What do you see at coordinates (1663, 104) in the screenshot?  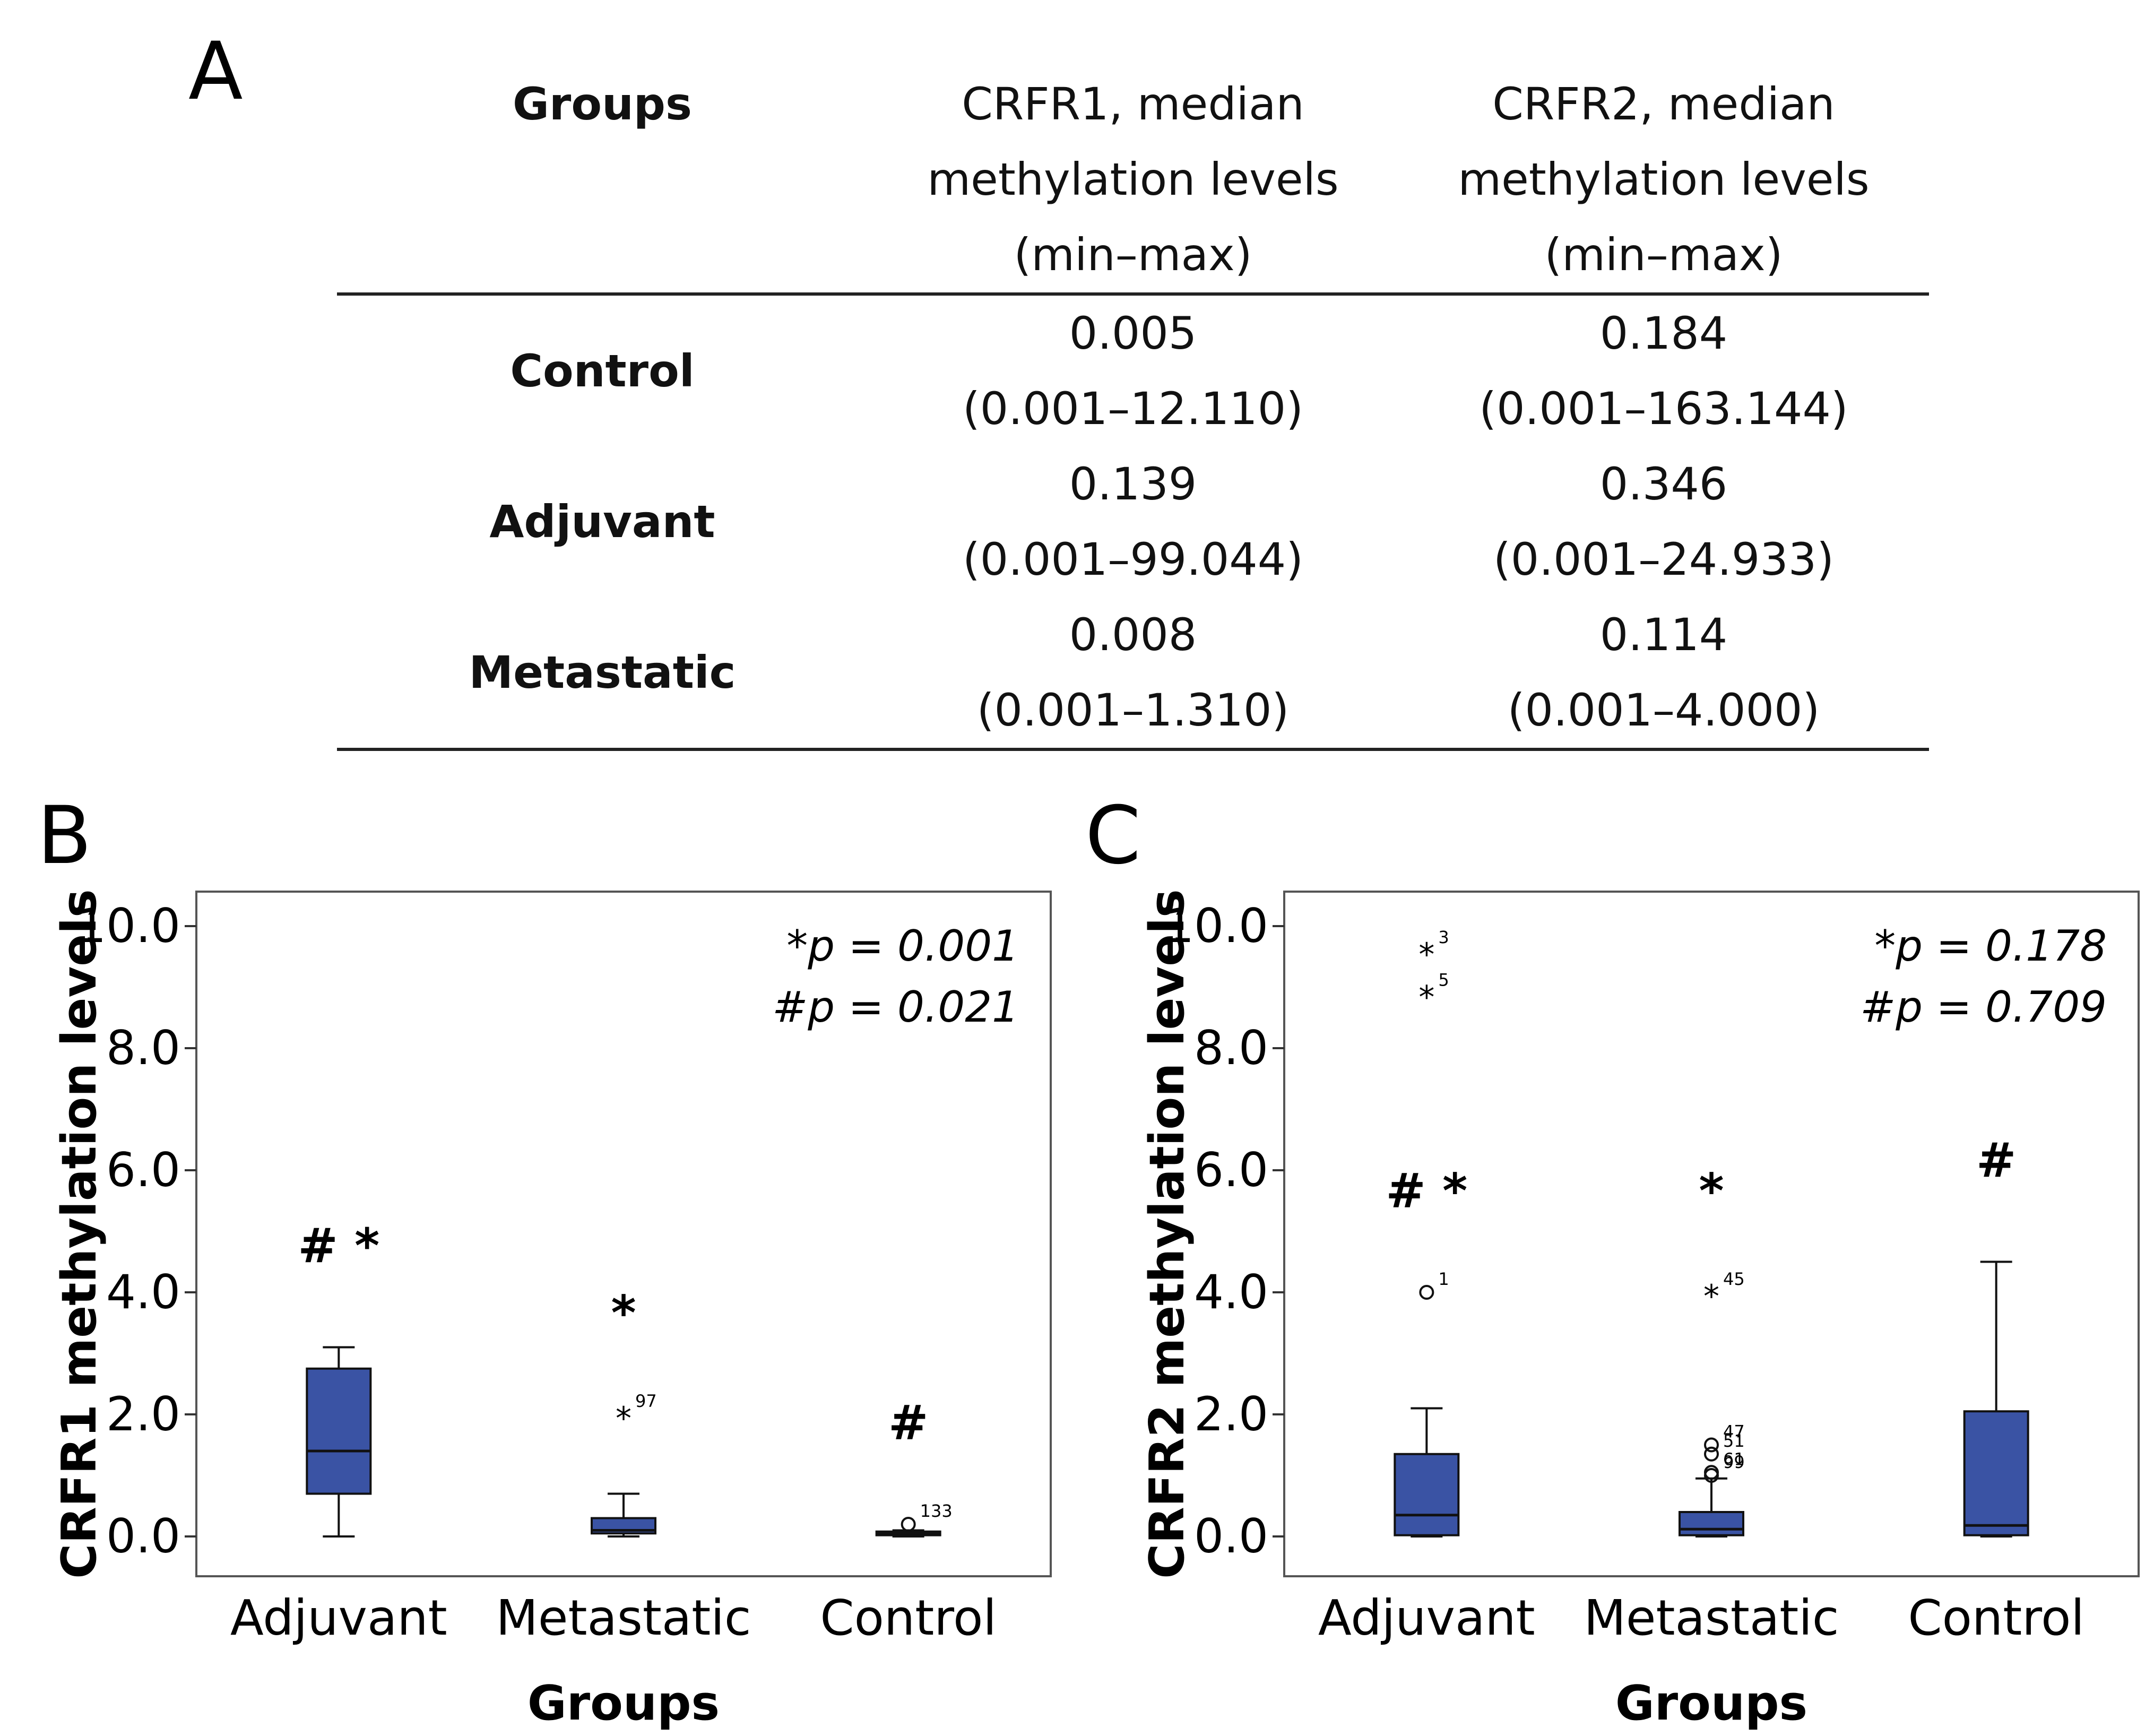 I see `header-crfr2-line: CRFR2, median` at bounding box center [1663, 104].